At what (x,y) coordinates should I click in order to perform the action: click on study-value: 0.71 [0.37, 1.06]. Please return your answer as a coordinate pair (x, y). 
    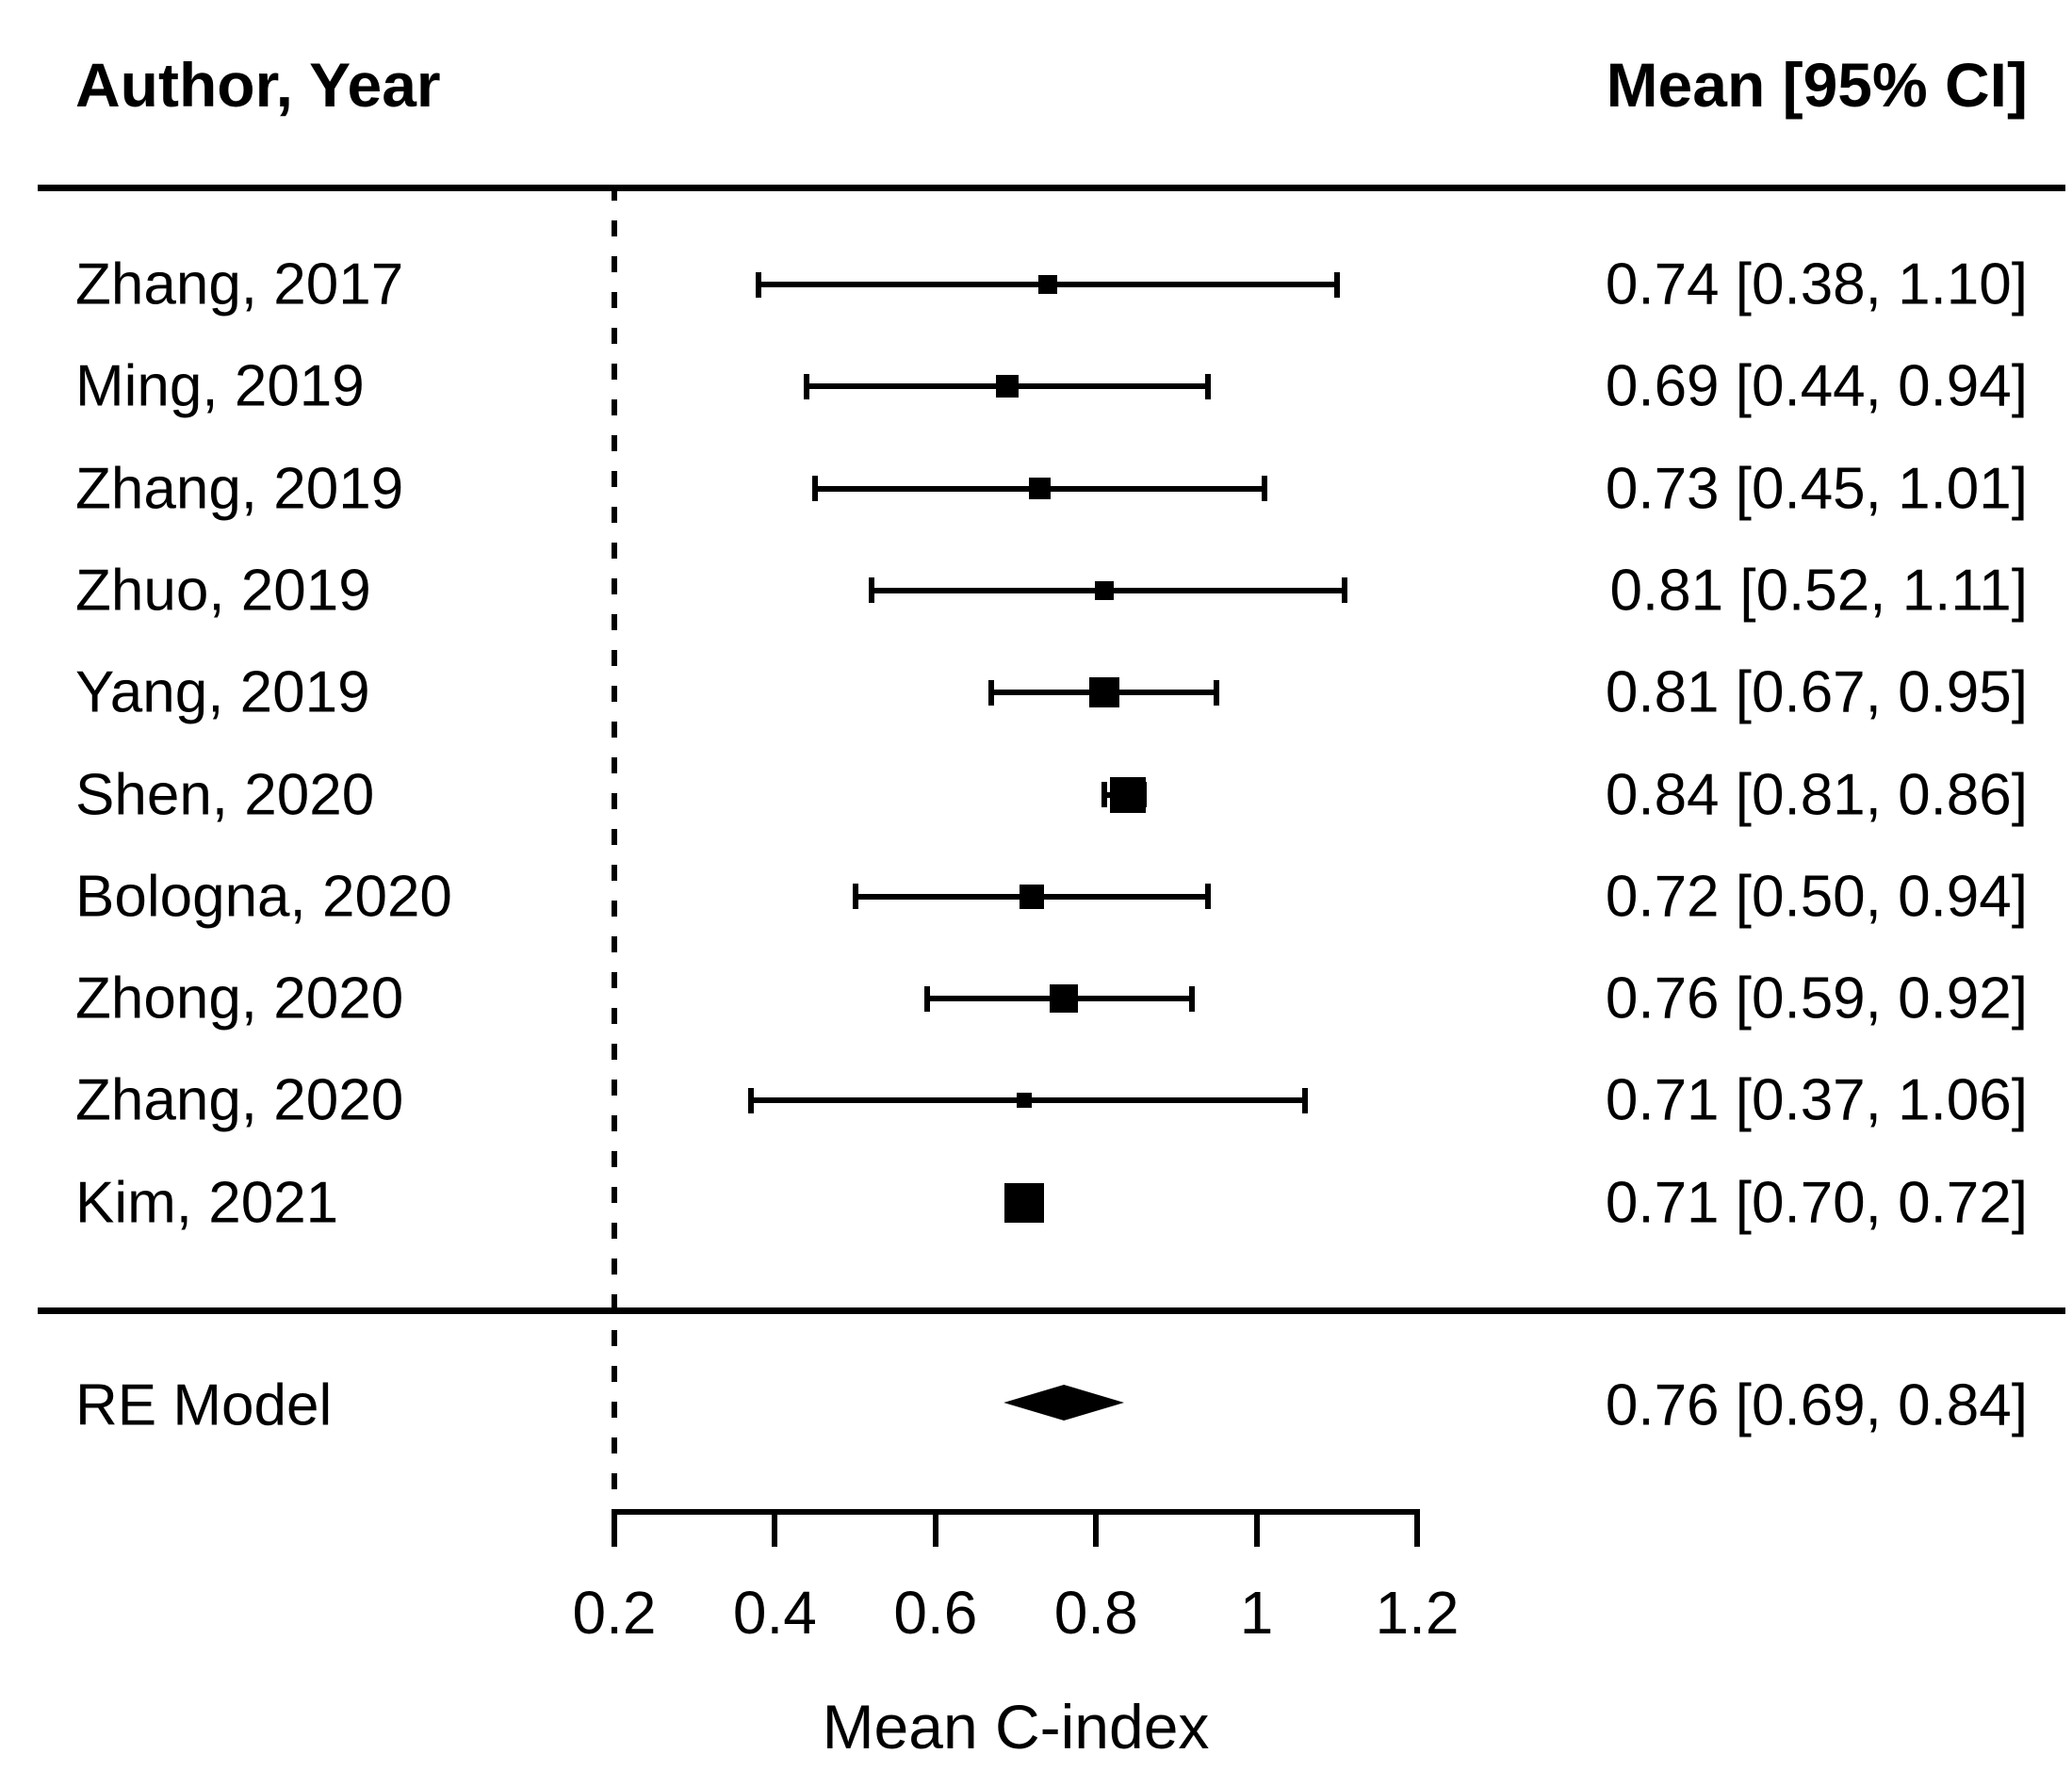
    Looking at the image, I should click on (1817, 1100).